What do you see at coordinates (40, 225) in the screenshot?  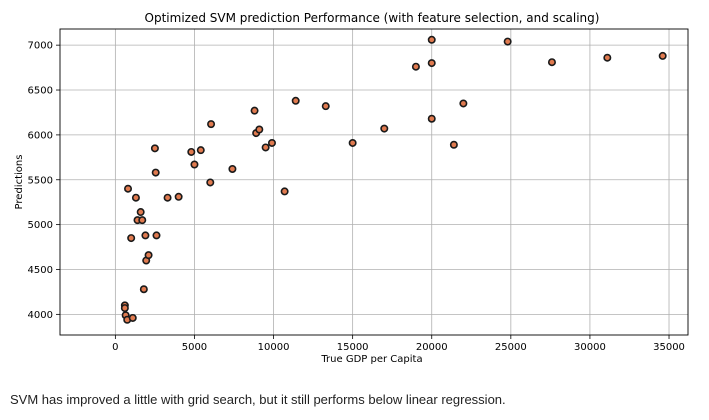 I see `y-tick-label: 5000` at bounding box center [40, 225].